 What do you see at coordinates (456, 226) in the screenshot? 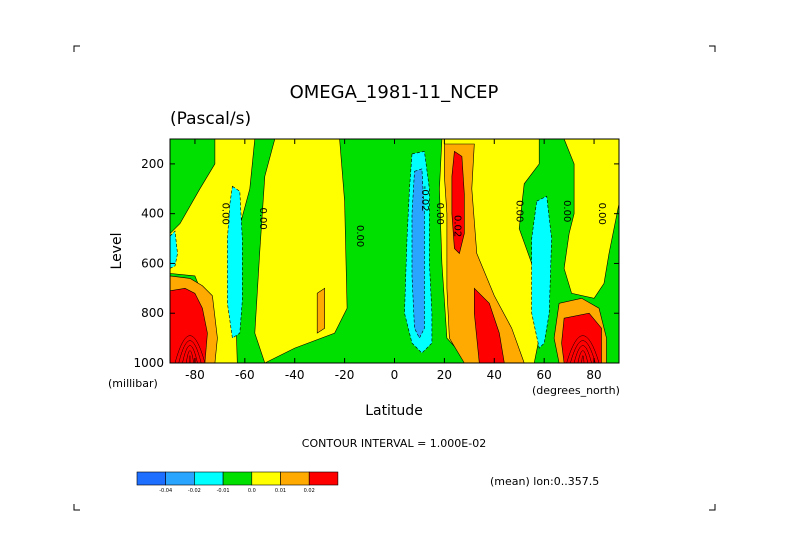
I see `contour-label-5: 0.02` at bounding box center [456, 226].